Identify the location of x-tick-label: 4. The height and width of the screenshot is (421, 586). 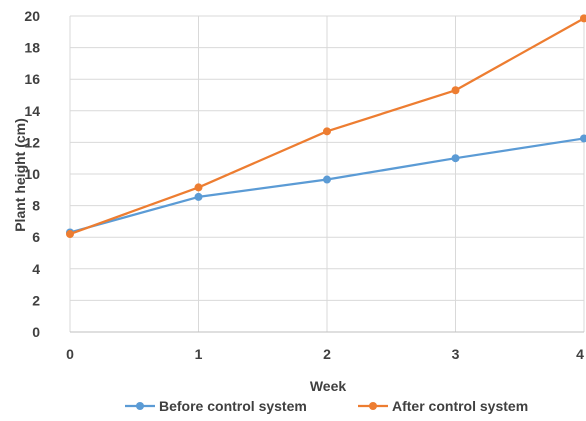
(580, 354).